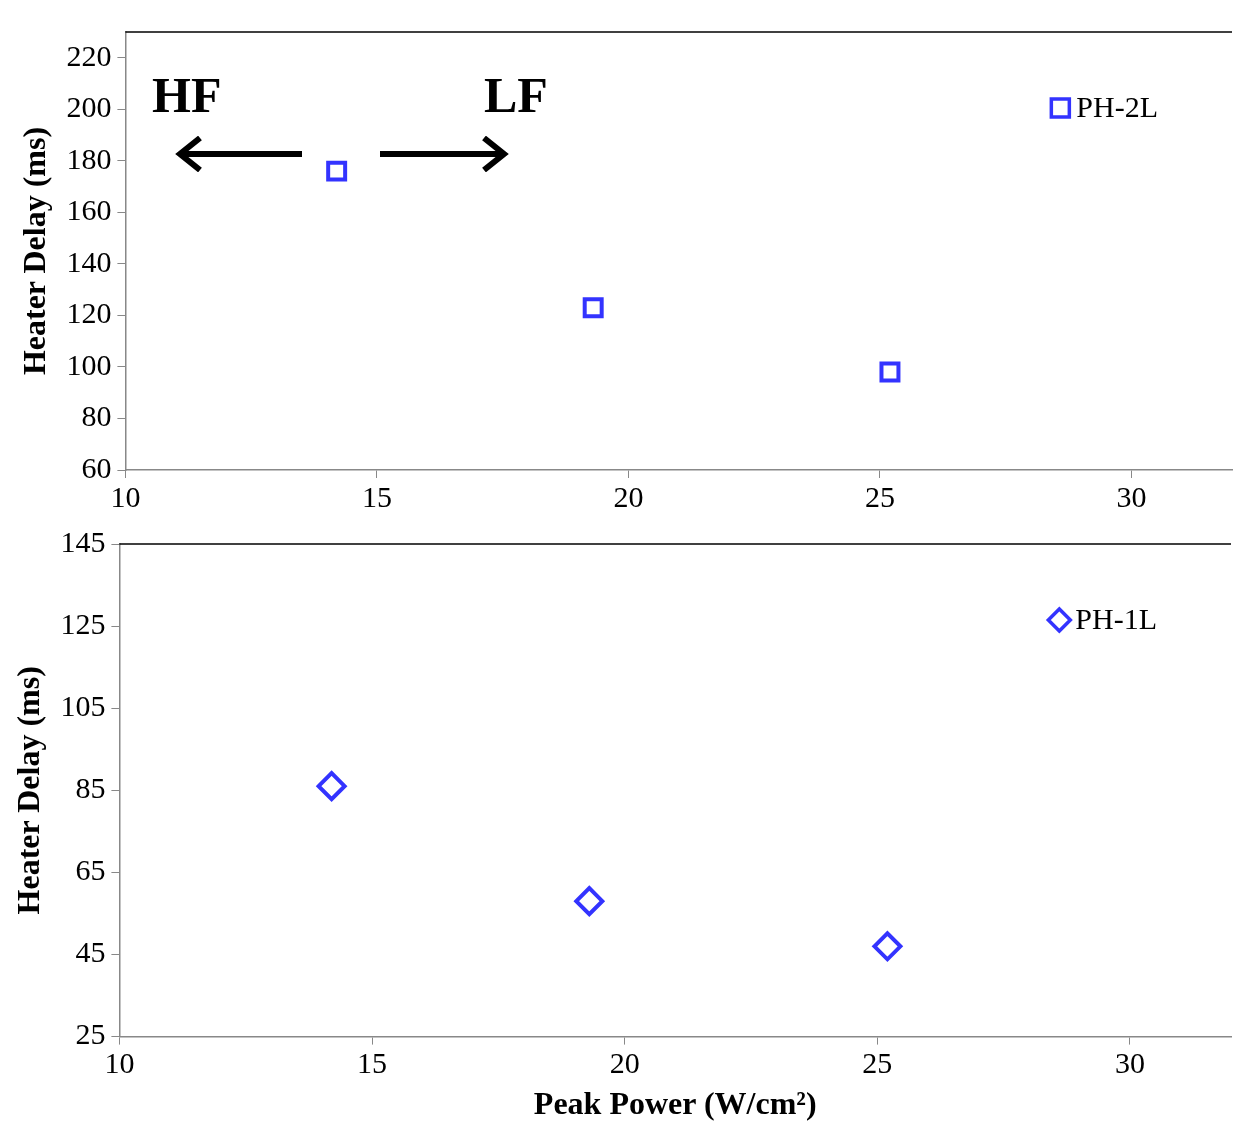 This screenshot has width=1256, height=1141. Describe the element at coordinates (96, 467) in the screenshot. I see `y-tick-label: 60` at that location.